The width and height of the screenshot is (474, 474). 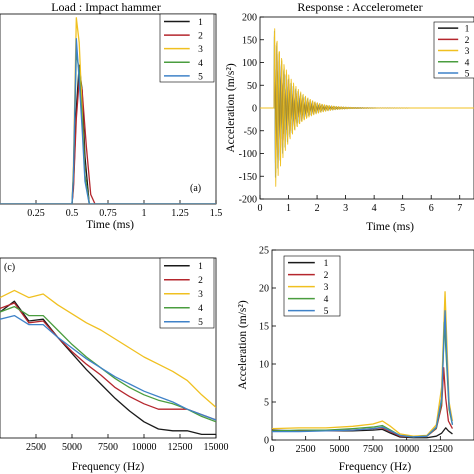 I want to click on response-spectrum-series-5-line, so click(x=363, y=374).